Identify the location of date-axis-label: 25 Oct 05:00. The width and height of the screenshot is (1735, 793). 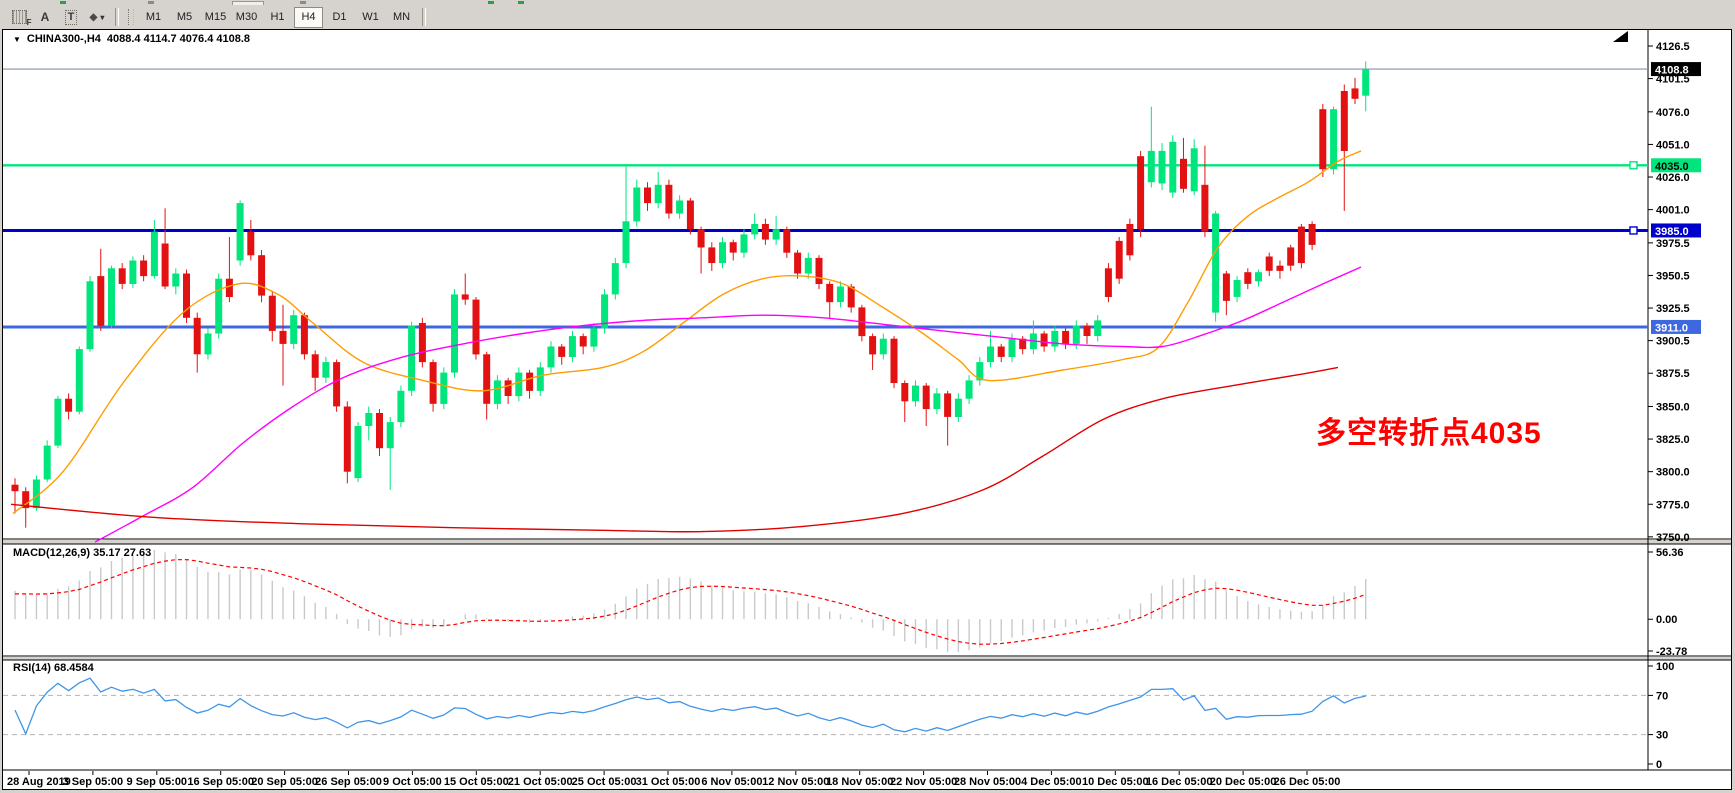
(604, 782).